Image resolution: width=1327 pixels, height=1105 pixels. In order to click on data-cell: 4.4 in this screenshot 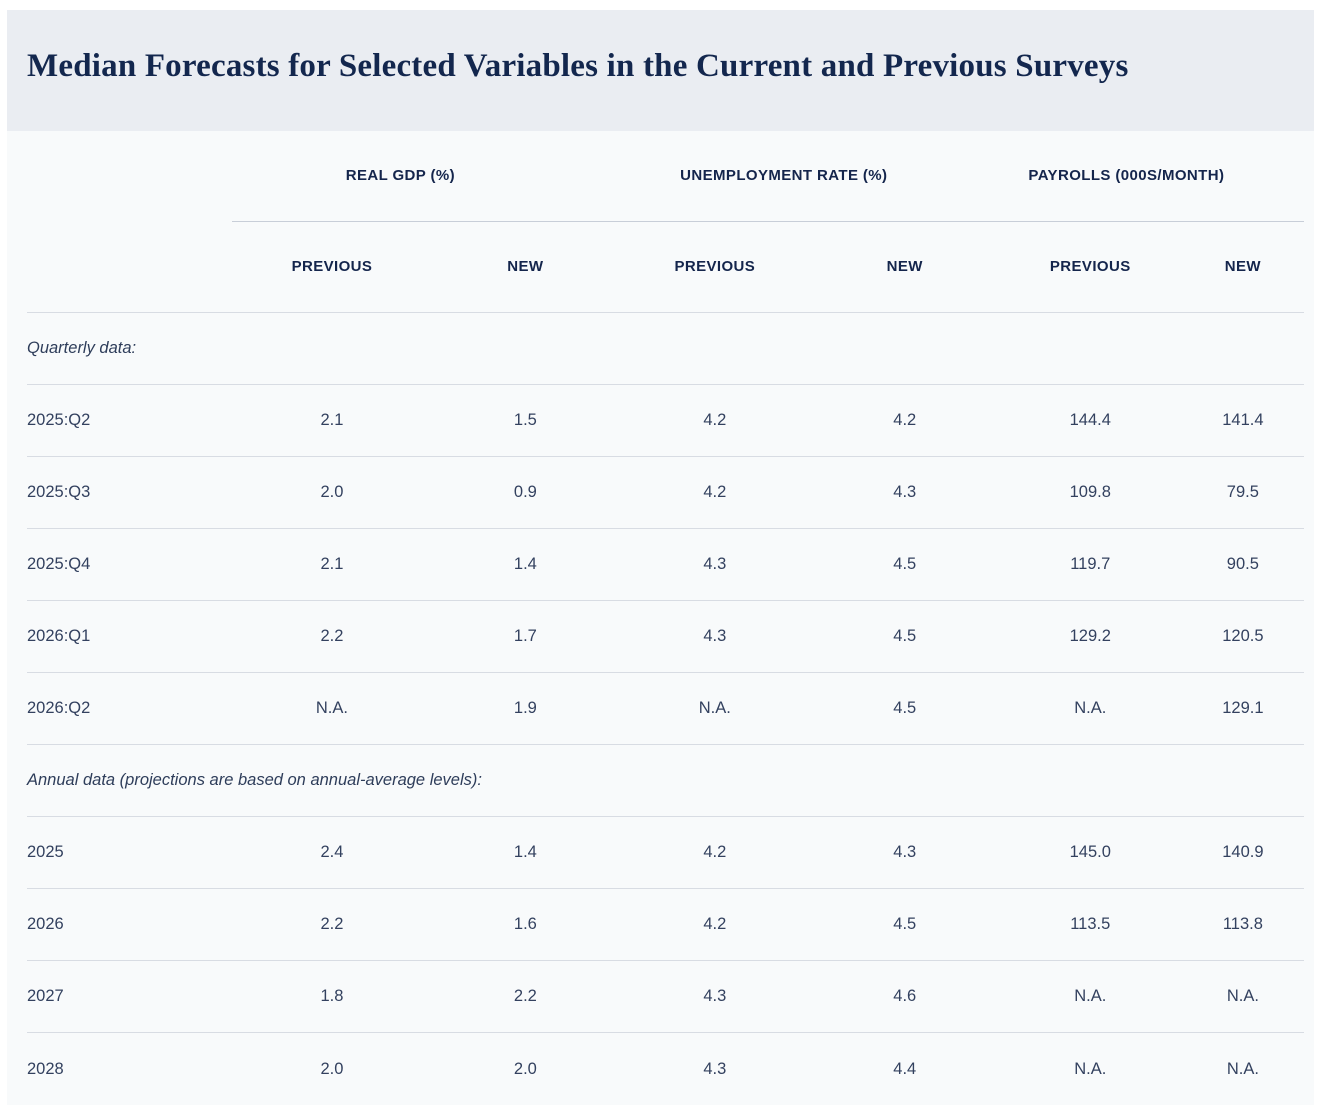, I will do `click(905, 1068)`.